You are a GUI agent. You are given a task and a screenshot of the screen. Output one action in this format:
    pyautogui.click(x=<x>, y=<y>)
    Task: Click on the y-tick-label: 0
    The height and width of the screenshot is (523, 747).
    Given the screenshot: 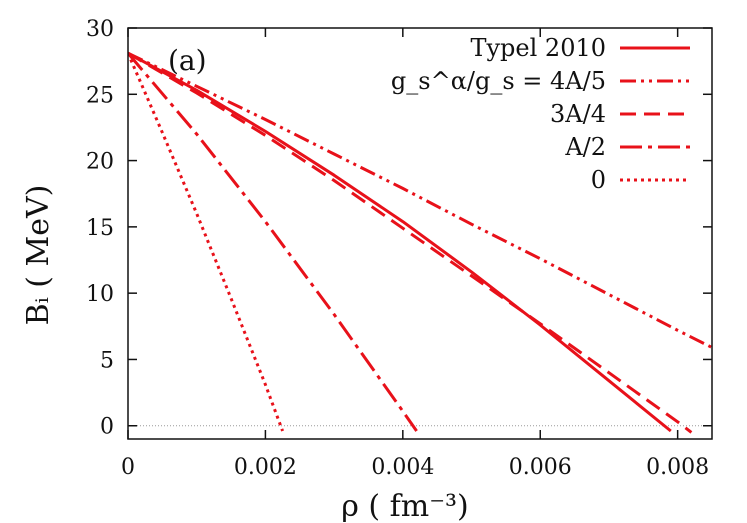 What is the action you would take?
    pyautogui.click(x=107, y=427)
    